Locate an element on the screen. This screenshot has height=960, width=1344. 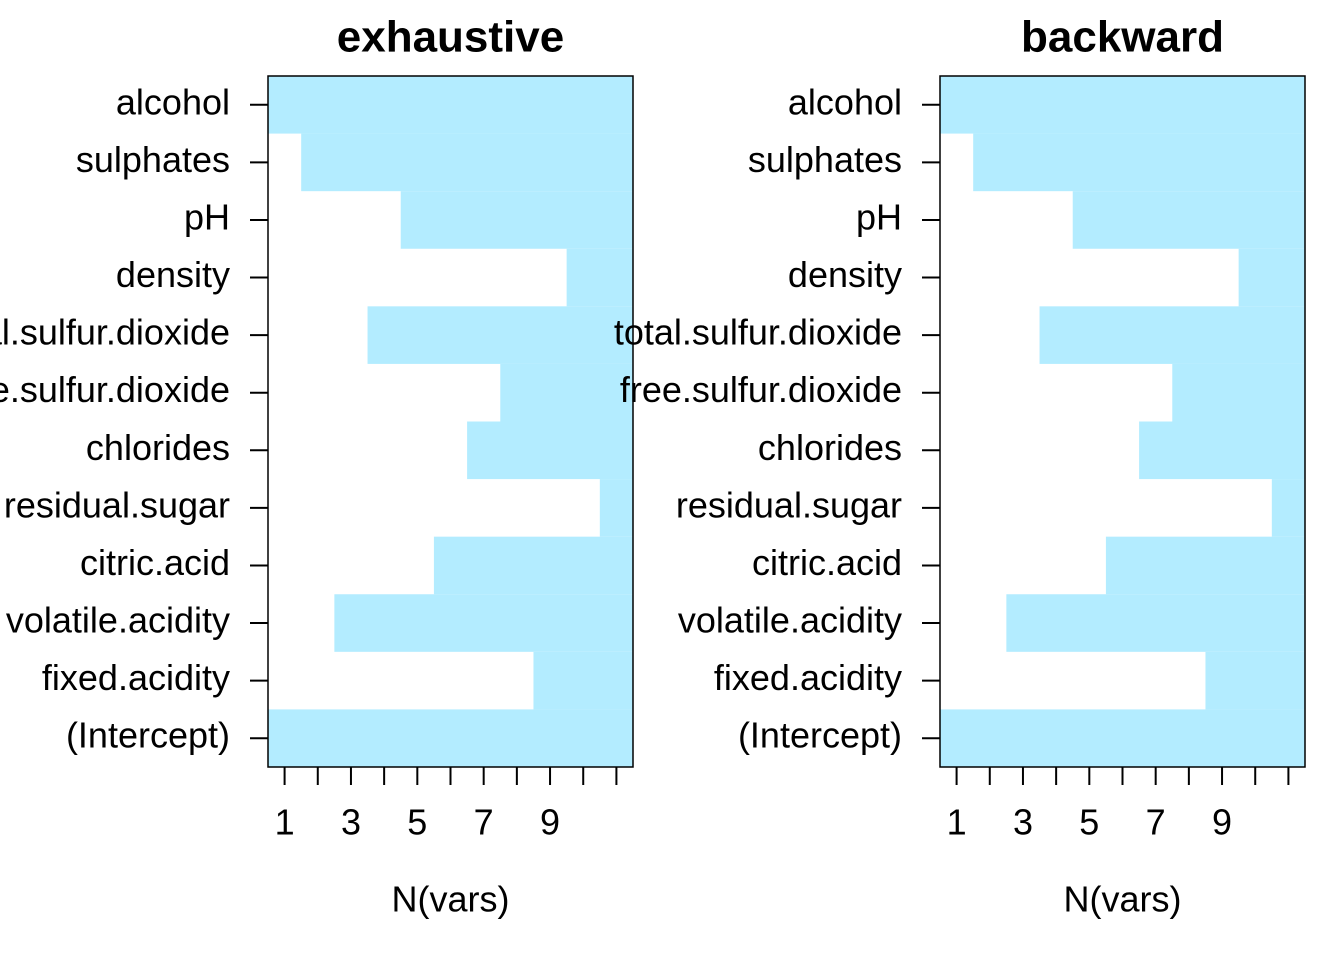
panel-title: backward is located at coordinates (1122, 37).